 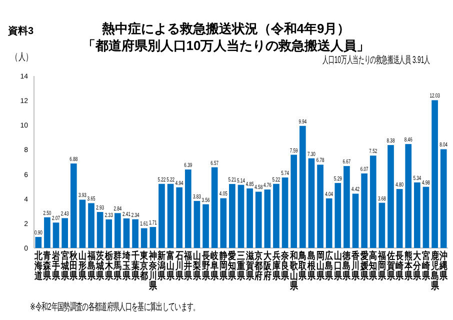 What do you see at coordinates (276, 266) in the screenshot?
I see `x-tick-label: 兵庫県` at bounding box center [276, 266].